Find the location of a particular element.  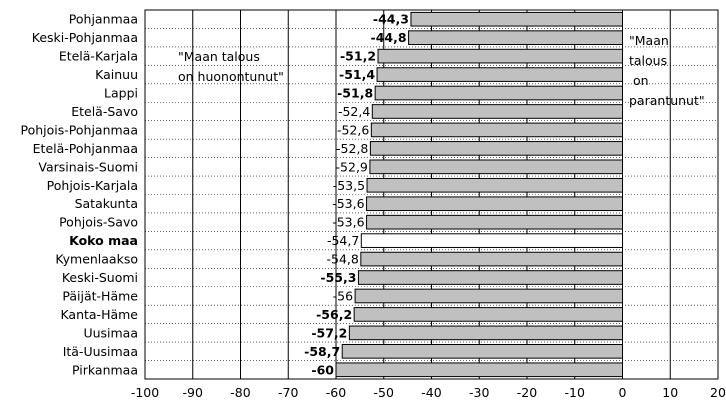

category-label: Lappi is located at coordinates (121, 93).